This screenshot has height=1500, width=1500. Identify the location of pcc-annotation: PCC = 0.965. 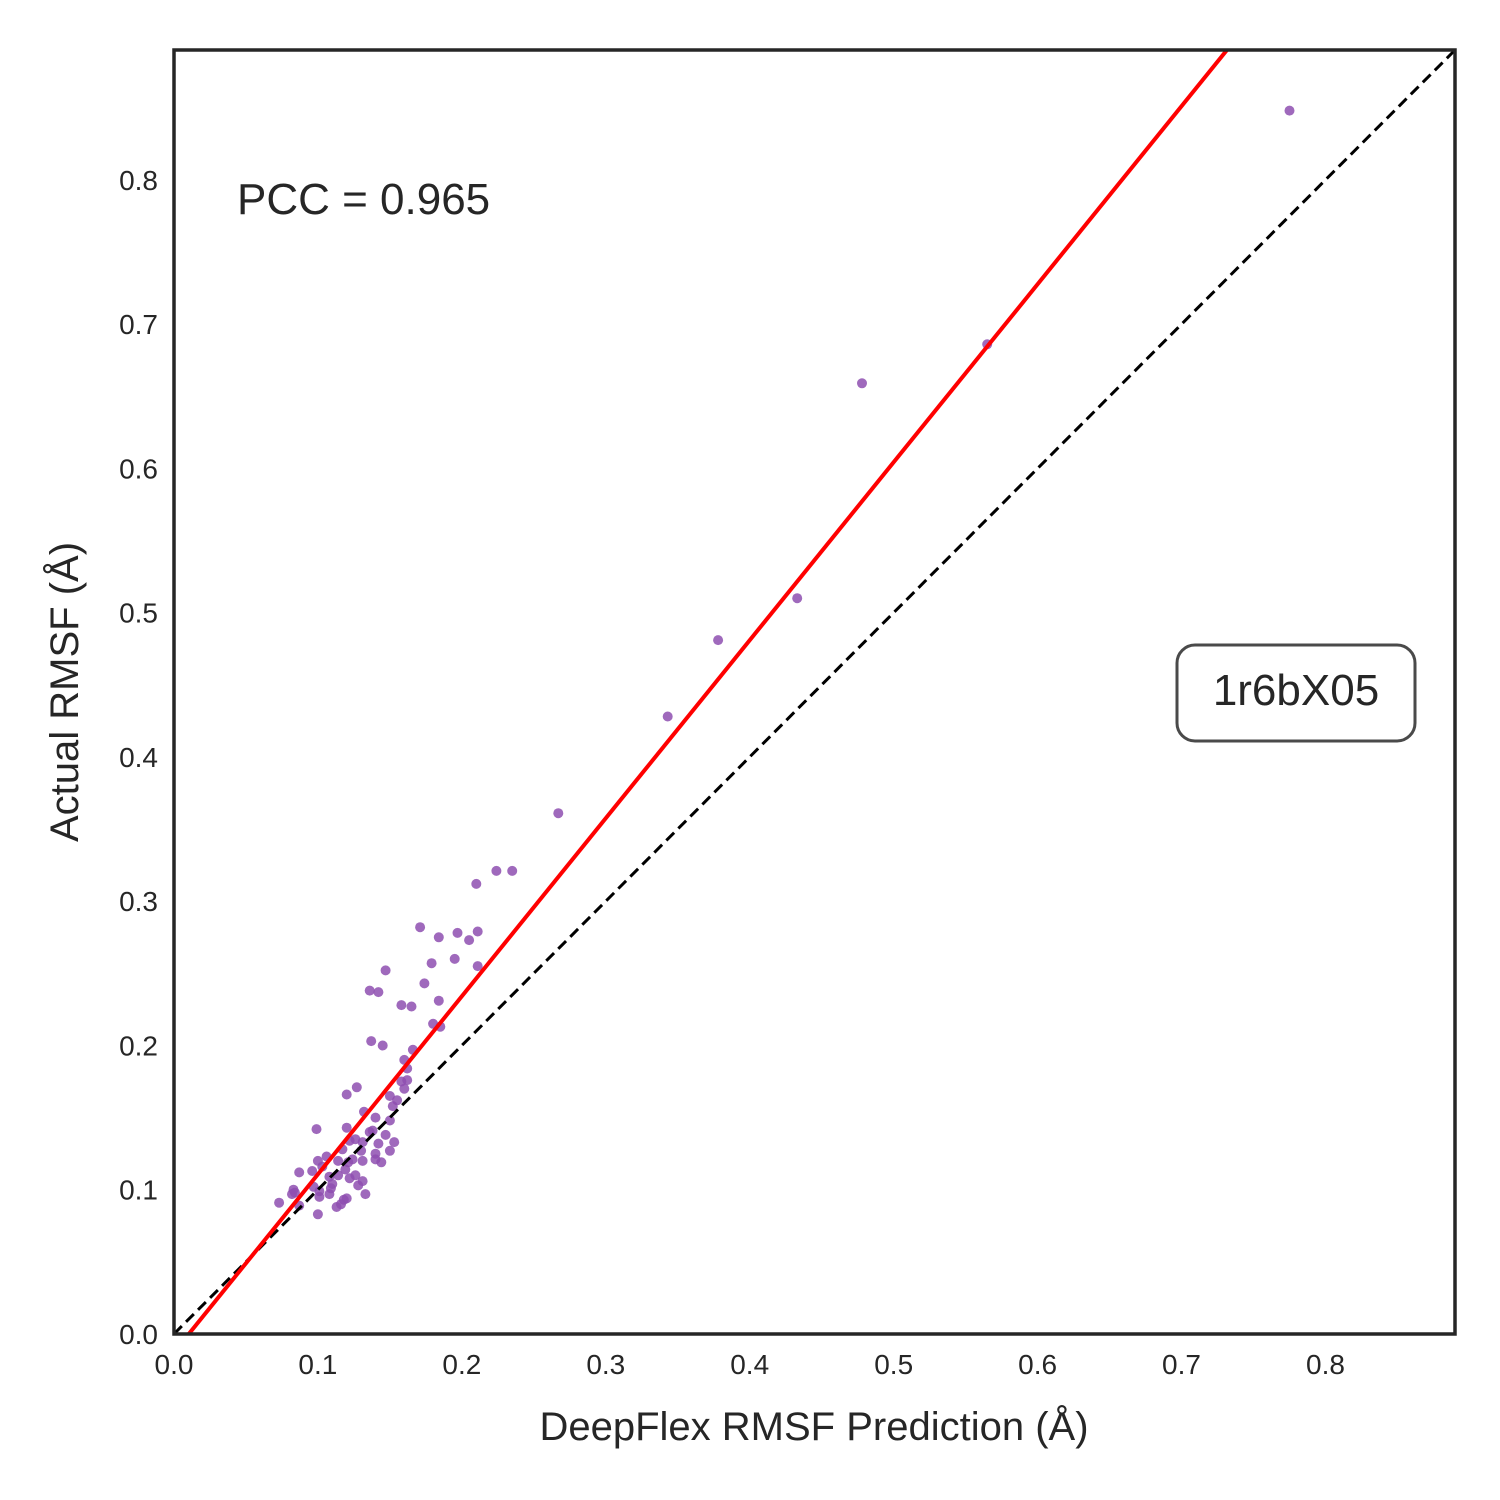
(363, 199).